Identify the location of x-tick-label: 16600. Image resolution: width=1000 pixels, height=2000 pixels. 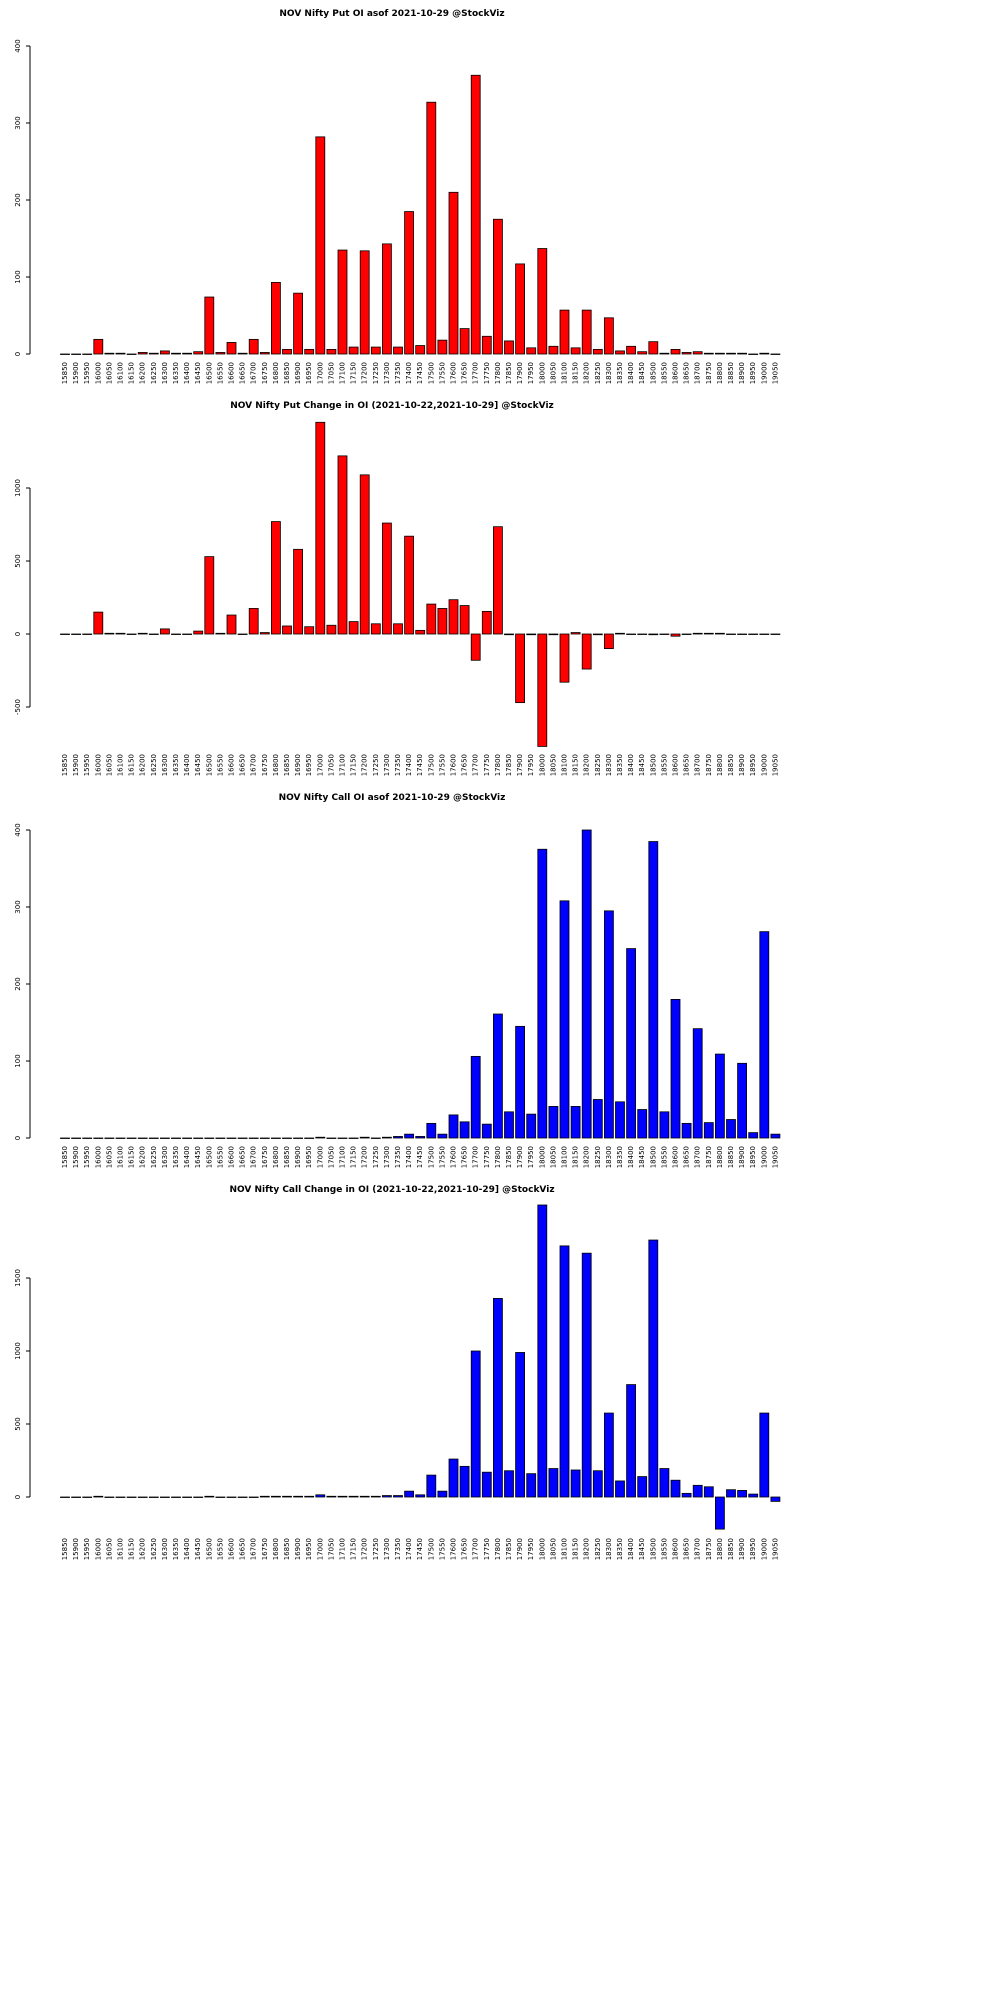
(232, 1157).